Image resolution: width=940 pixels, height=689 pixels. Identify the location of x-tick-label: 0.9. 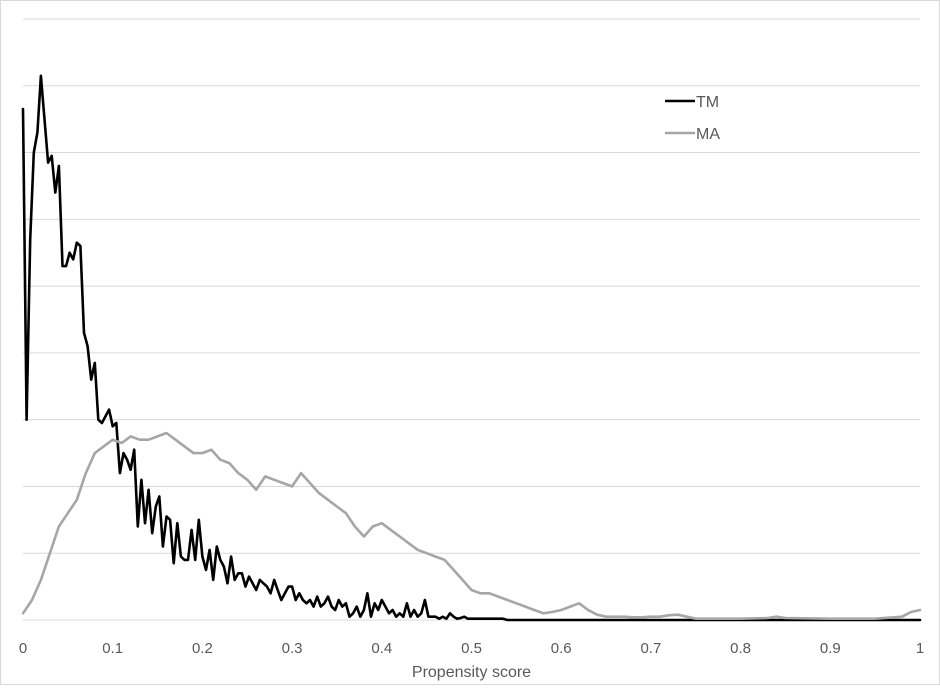
(830, 648).